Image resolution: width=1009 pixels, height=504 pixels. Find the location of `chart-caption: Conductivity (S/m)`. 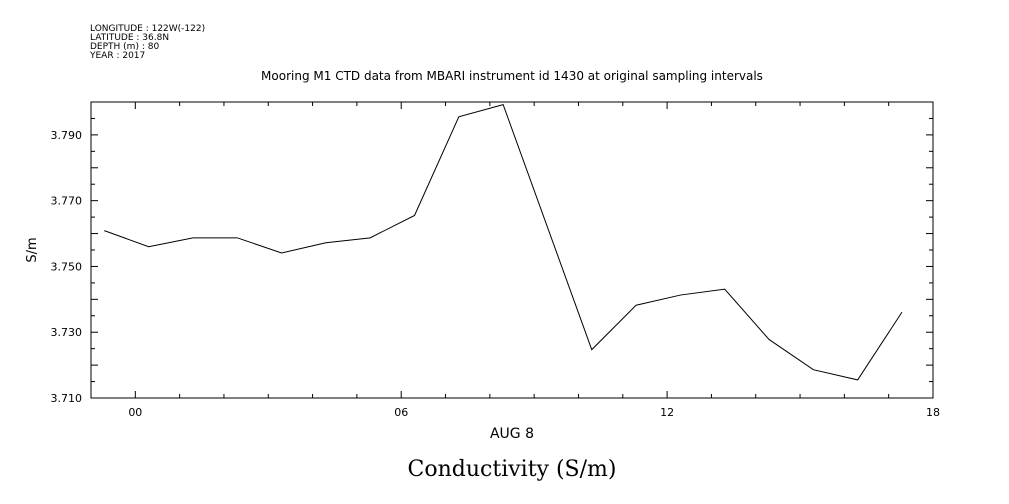

chart-caption: Conductivity (S/m) is located at coordinates (512, 469).